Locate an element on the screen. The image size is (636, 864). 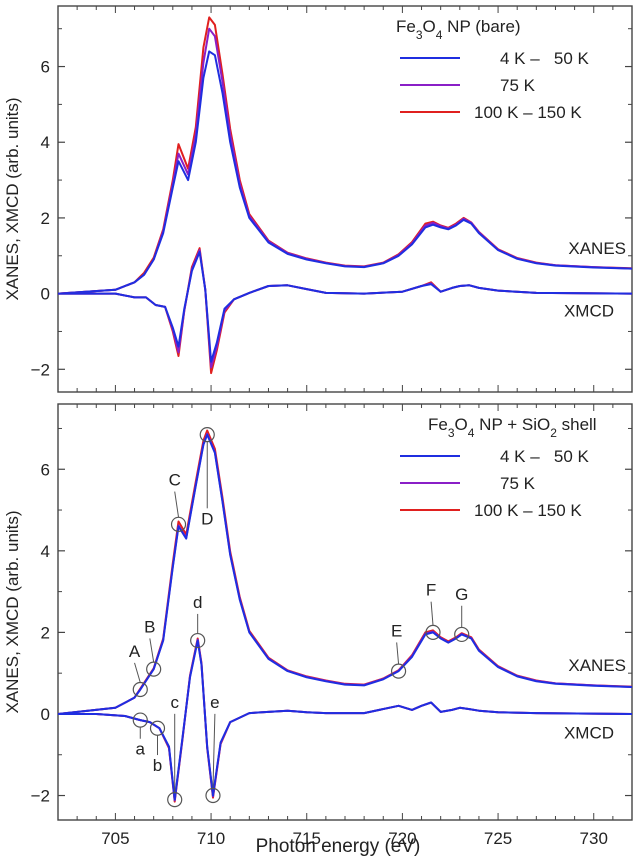
xmcd-line-blue is located at coordinates (345, 307).